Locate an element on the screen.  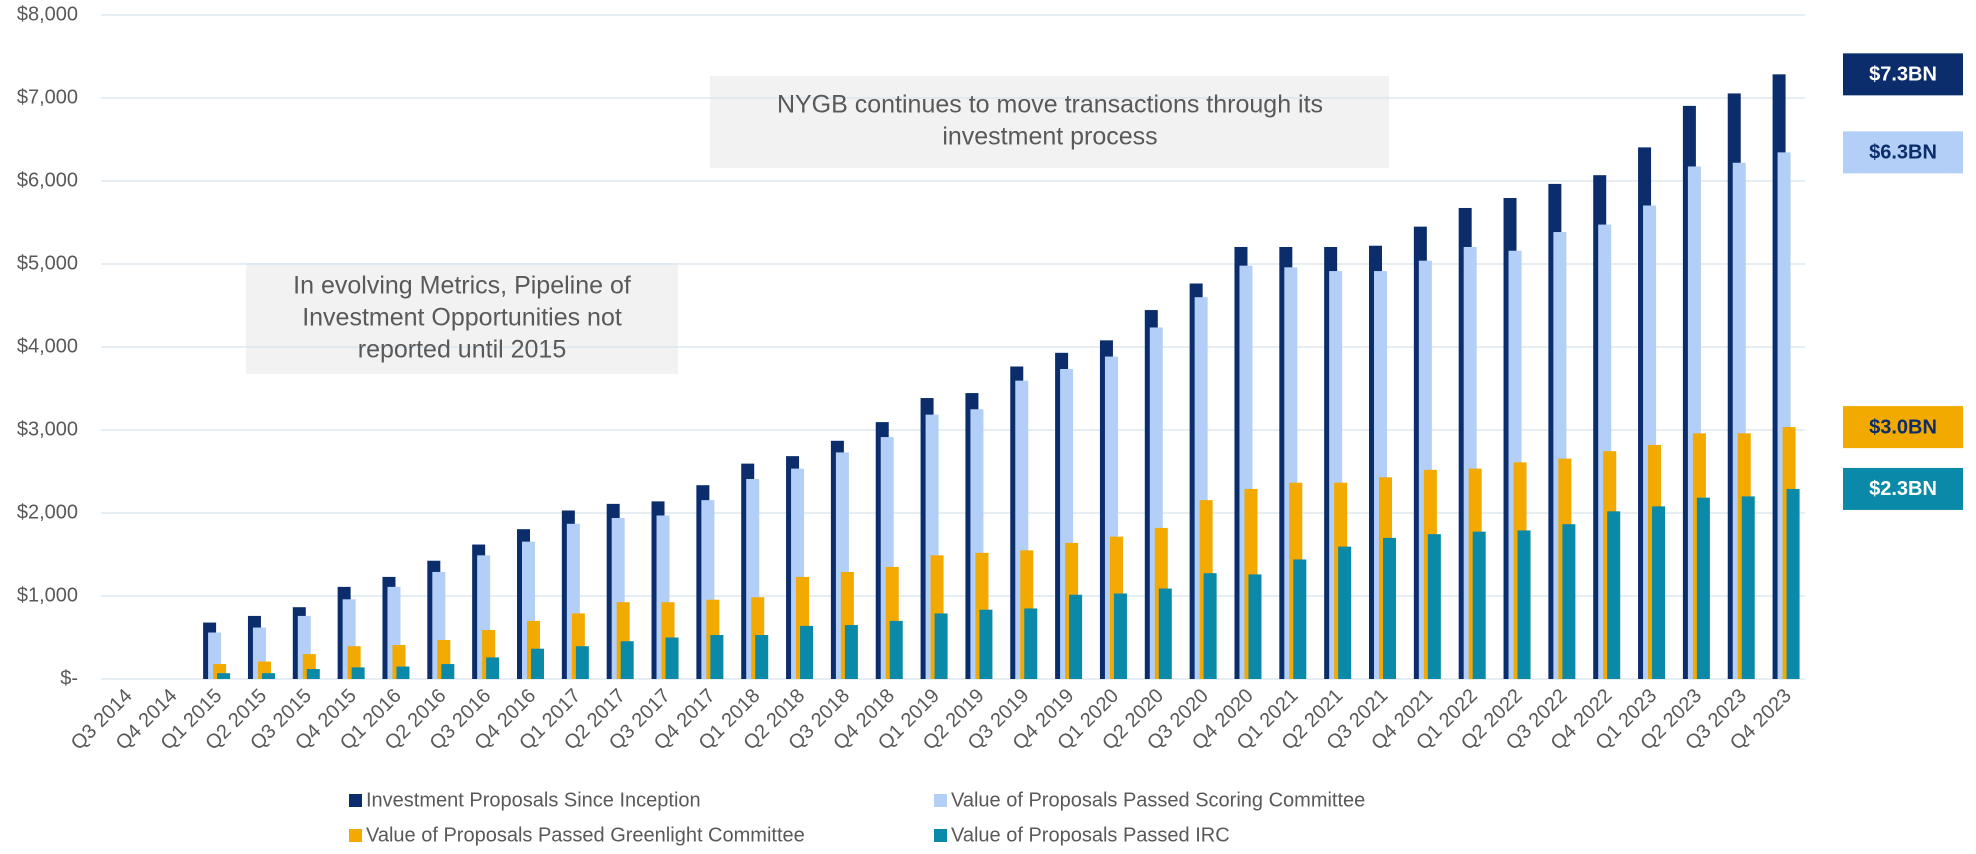
end-label: $7.3BN is located at coordinates (1903, 75).